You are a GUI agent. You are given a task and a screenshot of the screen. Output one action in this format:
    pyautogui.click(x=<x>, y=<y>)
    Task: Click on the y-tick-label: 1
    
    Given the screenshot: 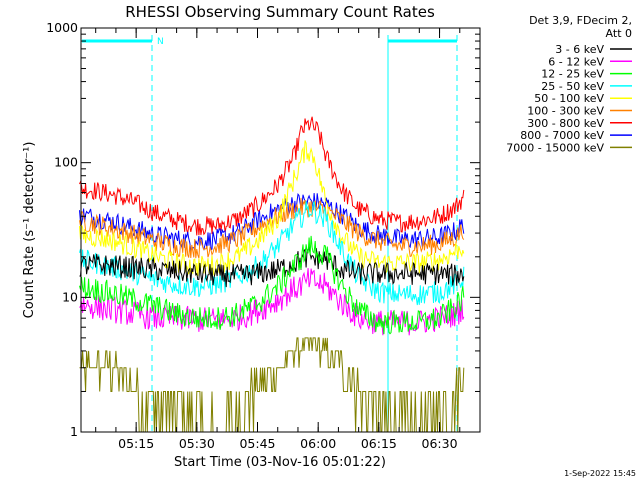 What is the action you would take?
    pyautogui.click(x=74, y=431)
    